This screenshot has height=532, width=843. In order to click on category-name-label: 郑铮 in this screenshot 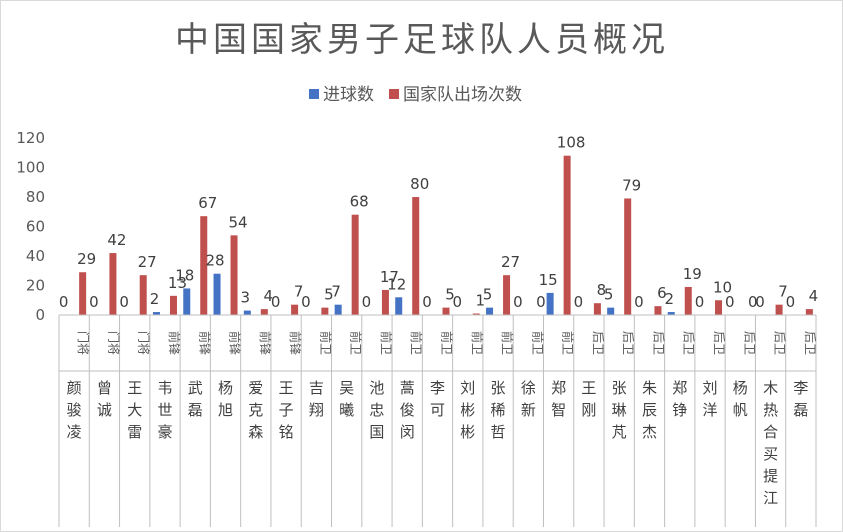, I will do `click(679, 399)`.